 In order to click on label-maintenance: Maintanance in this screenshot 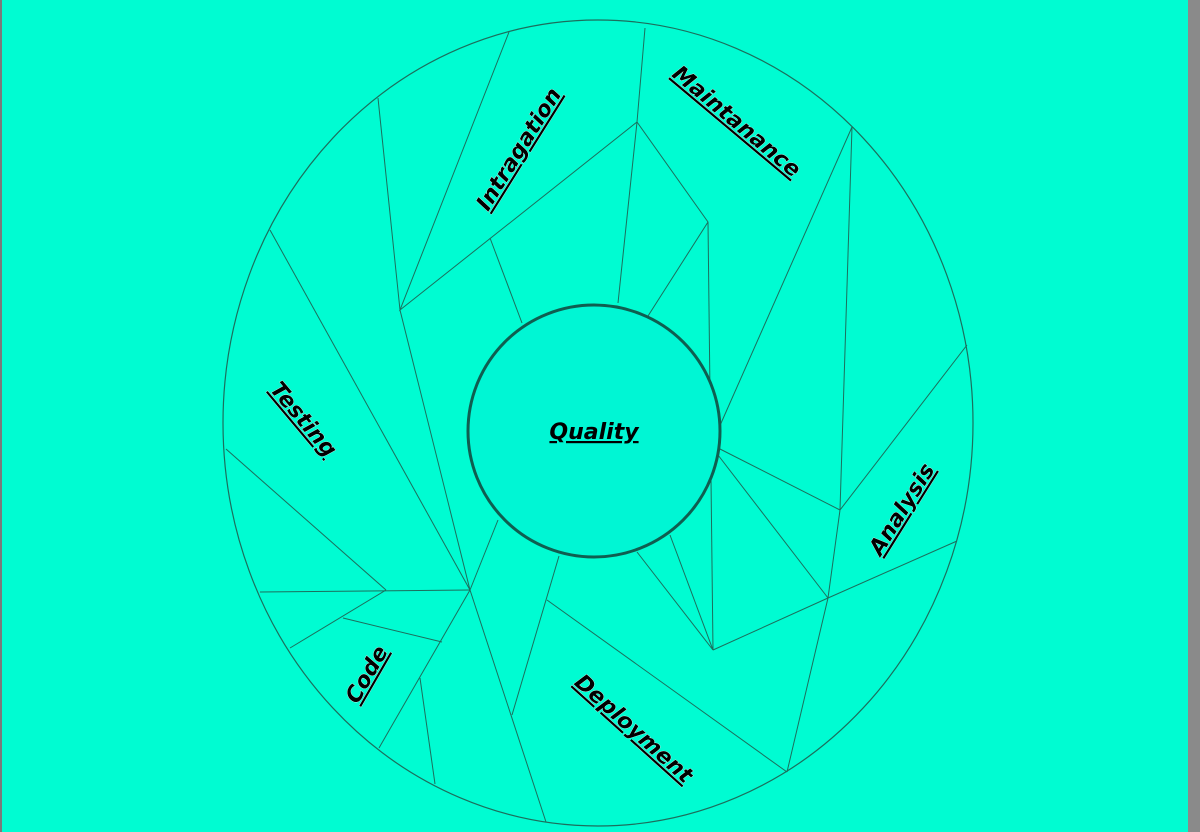, I will do `click(736, 122)`.